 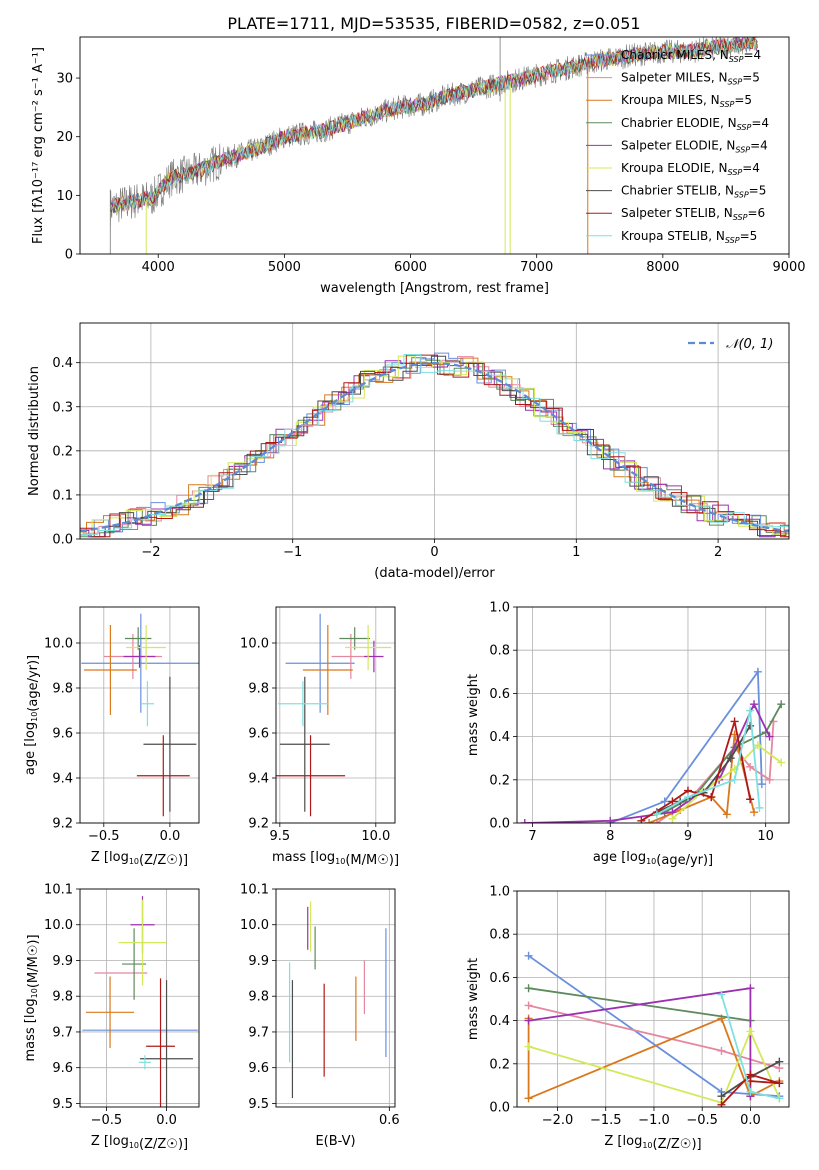 I want to click on x-tick-label: 8000, so click(x=662, y=267).